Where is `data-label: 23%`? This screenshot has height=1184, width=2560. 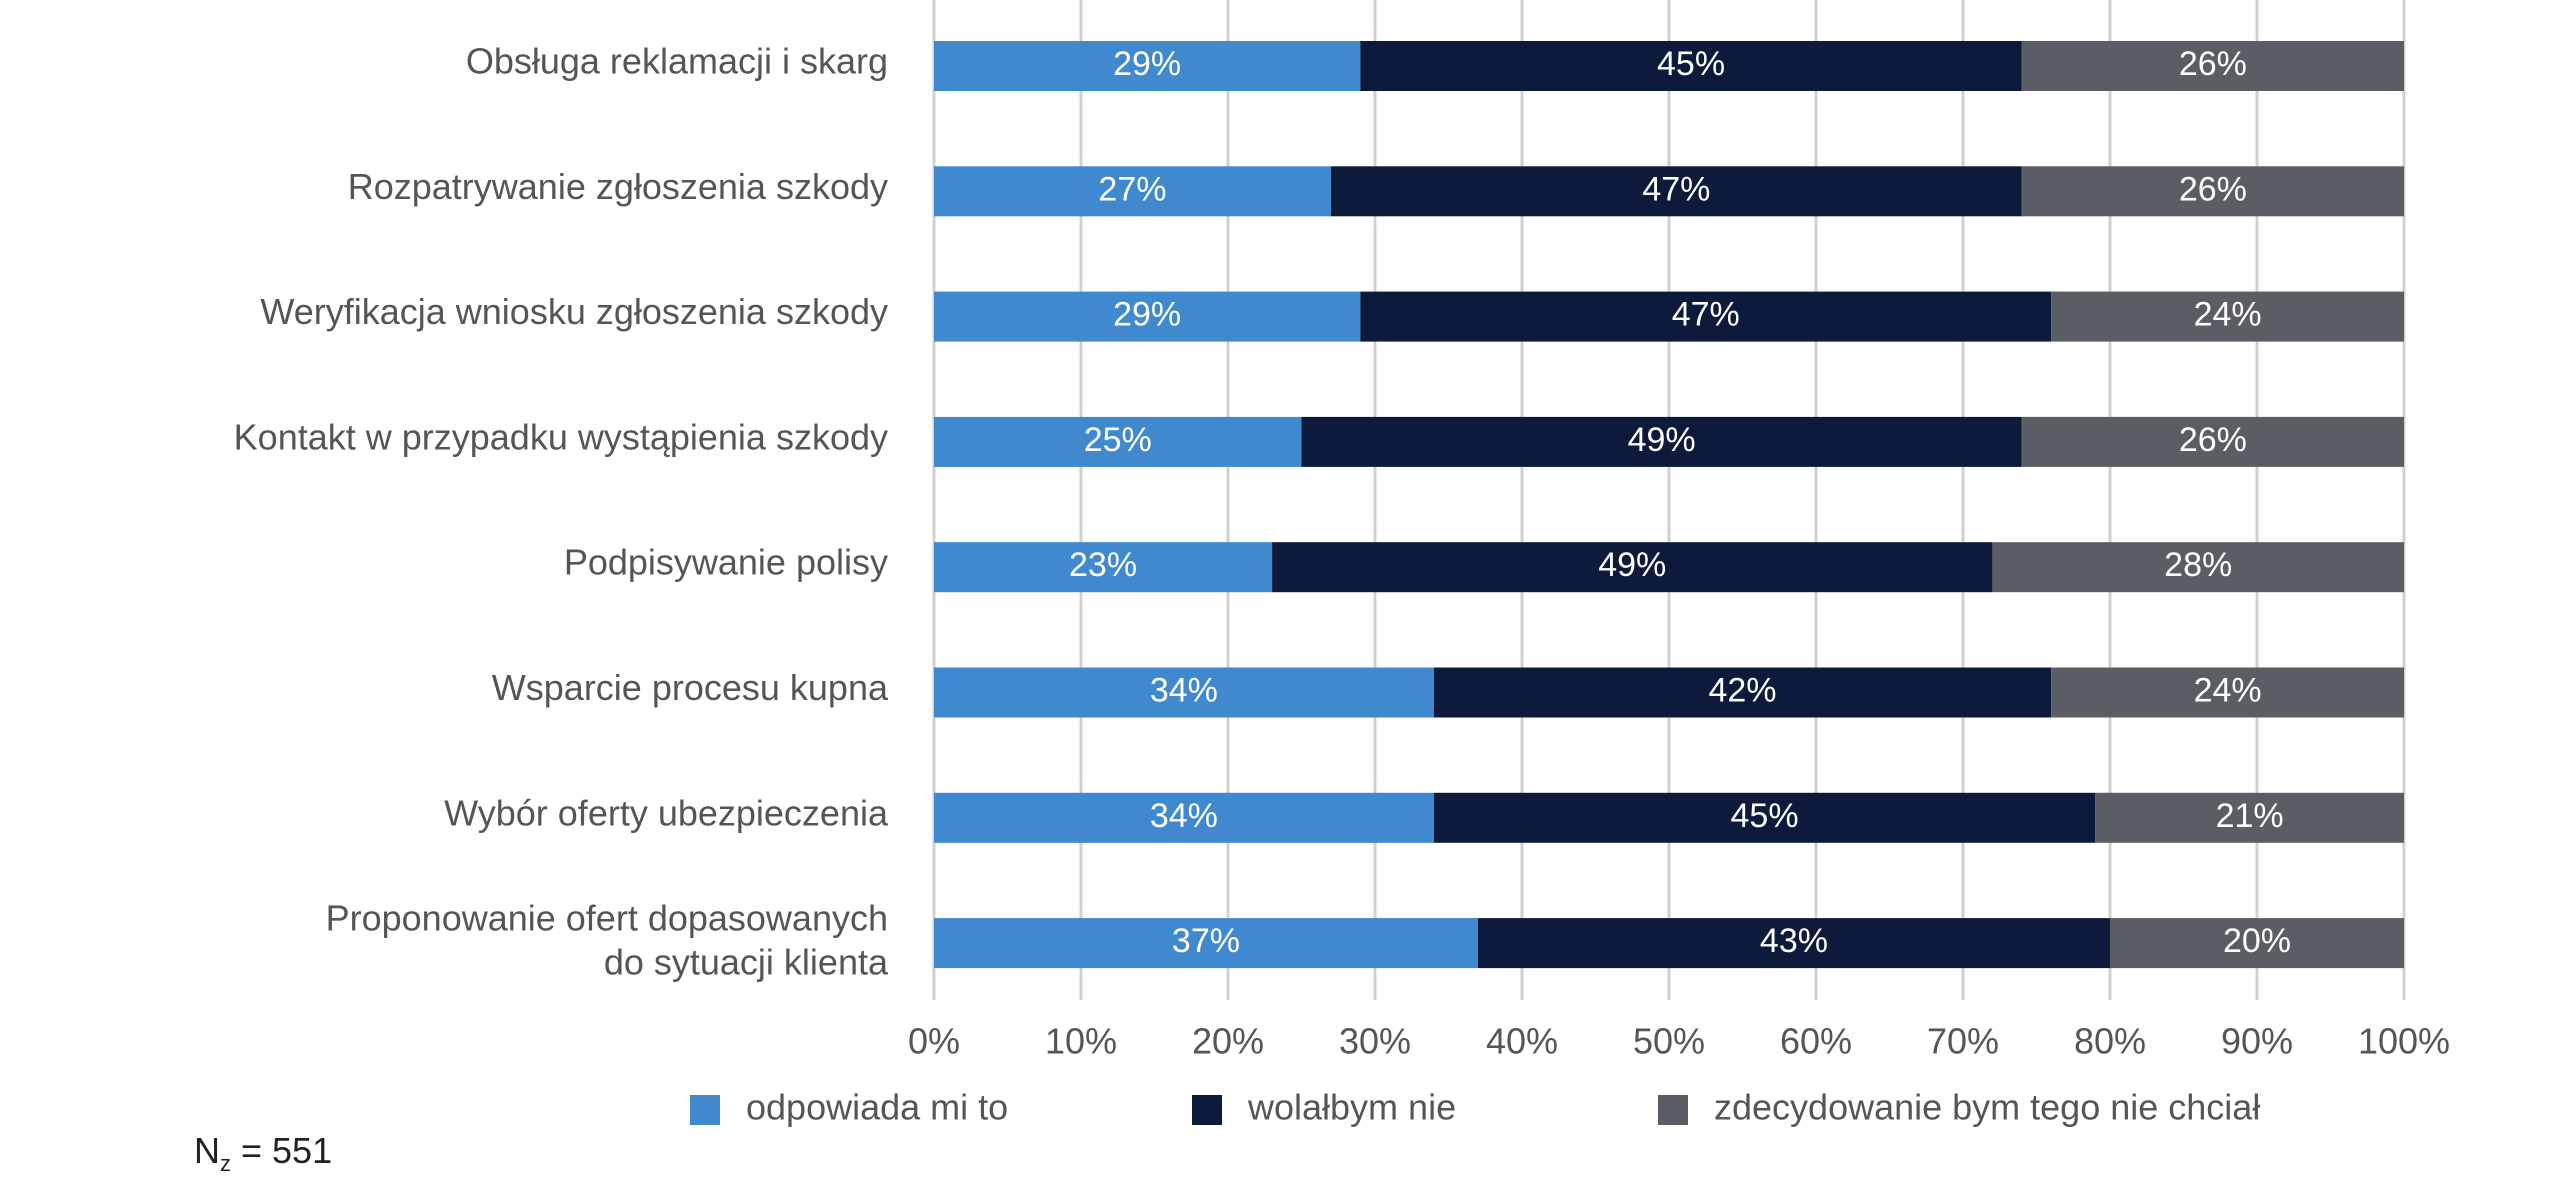 data-label: 23% is located at coordinates (1103, 565).